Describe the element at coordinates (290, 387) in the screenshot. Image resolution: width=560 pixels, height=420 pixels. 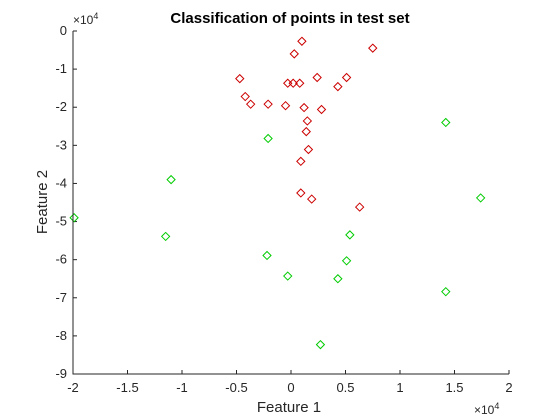
I see `x-tick-label: 0` at that location.